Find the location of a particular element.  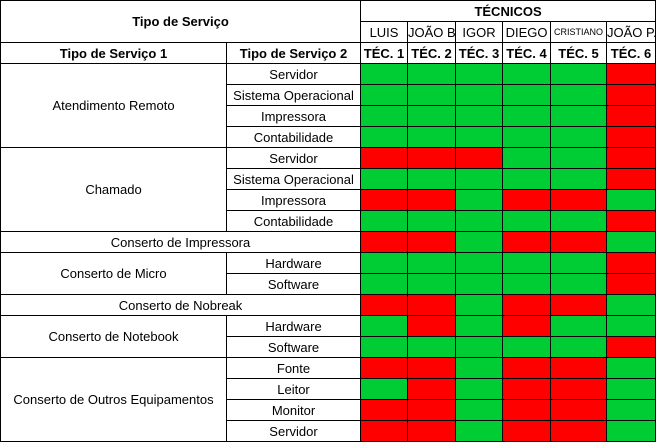

table-row: Impressora is located at coordinates (329, 200).